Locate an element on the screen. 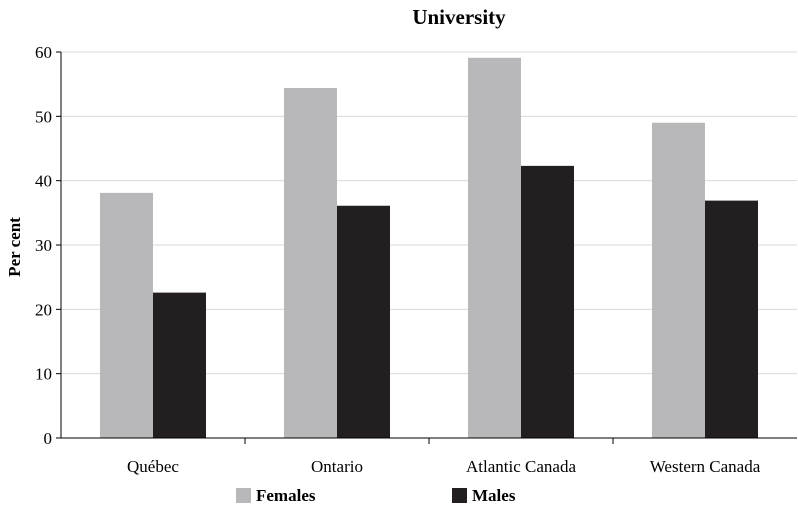 The height and width of the screenshot is (506, 798). y-tick-label-0: 0 is located at coordinates (48, 438).